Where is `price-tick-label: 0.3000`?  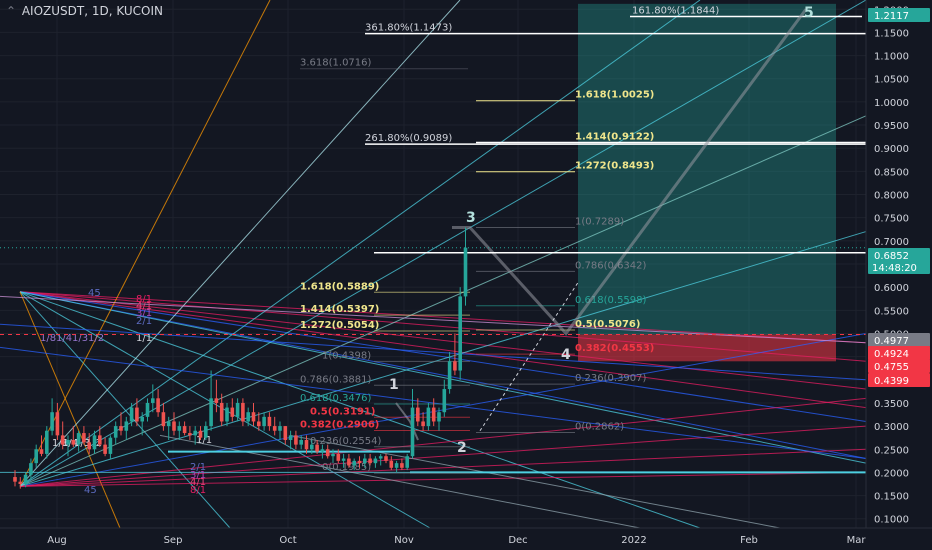
price-tick-label: 0.3000 is located at coordinates (891, 427).